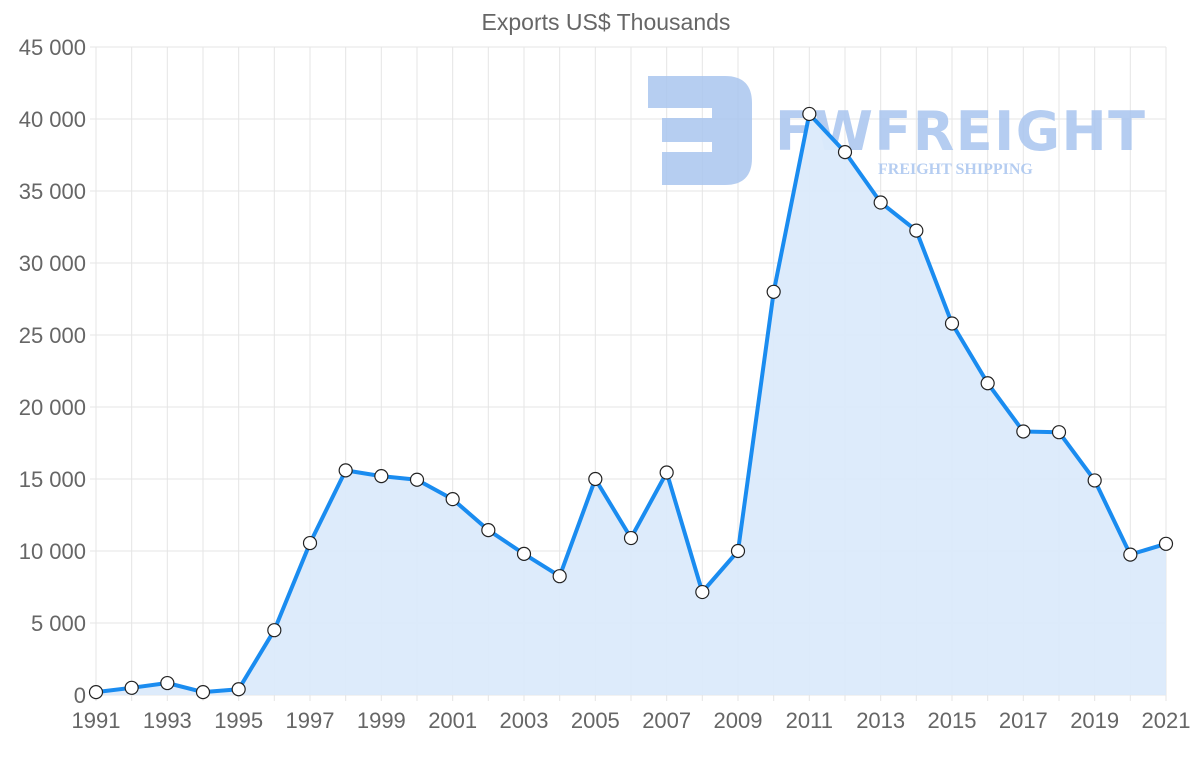  What do you see at coordinates (452, 720) in the screenshot?
I see `x-tick-label: 2001` at bounding box center [452, 720].